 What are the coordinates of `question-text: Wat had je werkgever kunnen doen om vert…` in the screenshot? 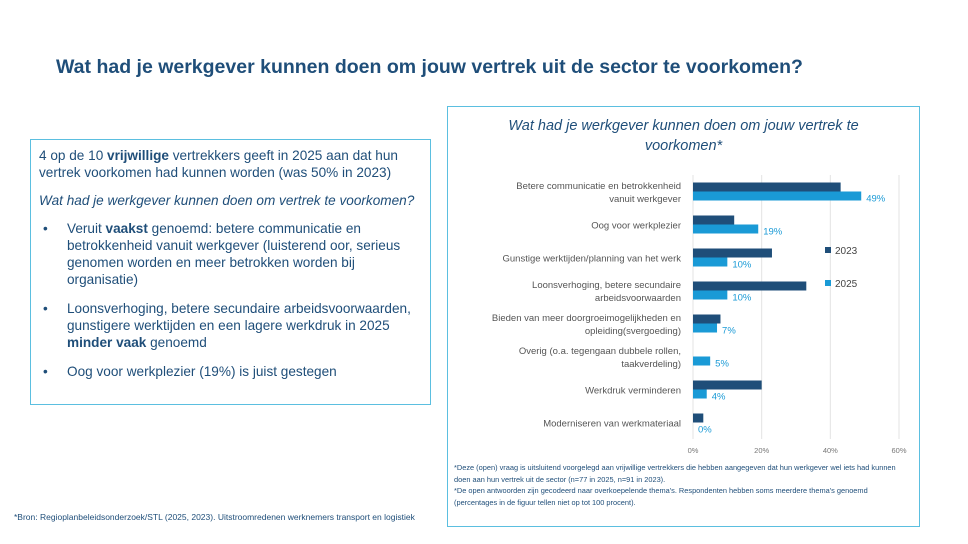 It's located at (227, 200).